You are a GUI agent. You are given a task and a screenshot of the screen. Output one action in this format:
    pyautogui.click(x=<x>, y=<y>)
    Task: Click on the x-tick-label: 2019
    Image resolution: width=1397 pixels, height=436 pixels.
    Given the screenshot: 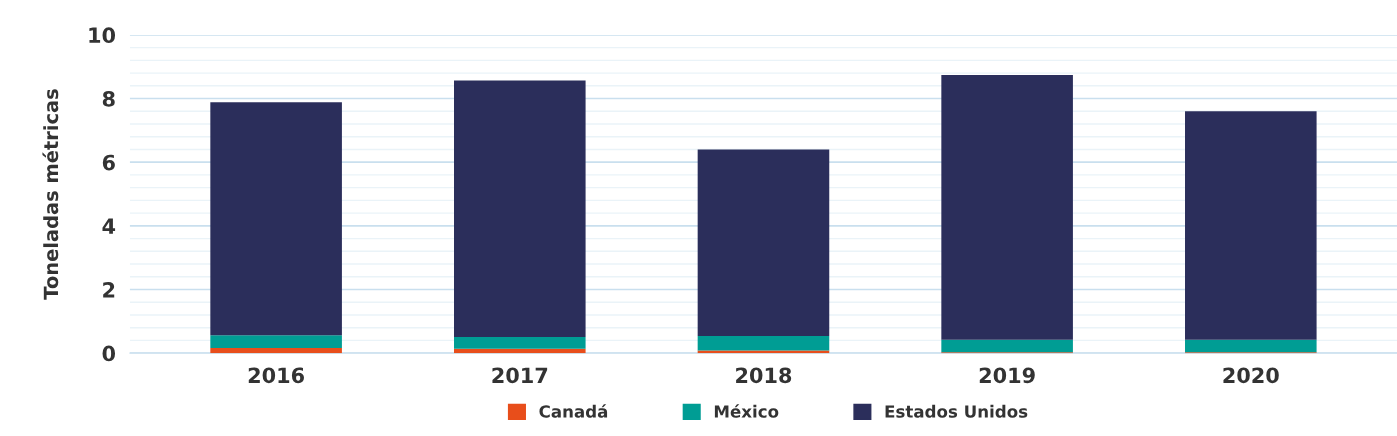 What is the action you would take?
    pyautogui.click(x=1007, y=375)
    